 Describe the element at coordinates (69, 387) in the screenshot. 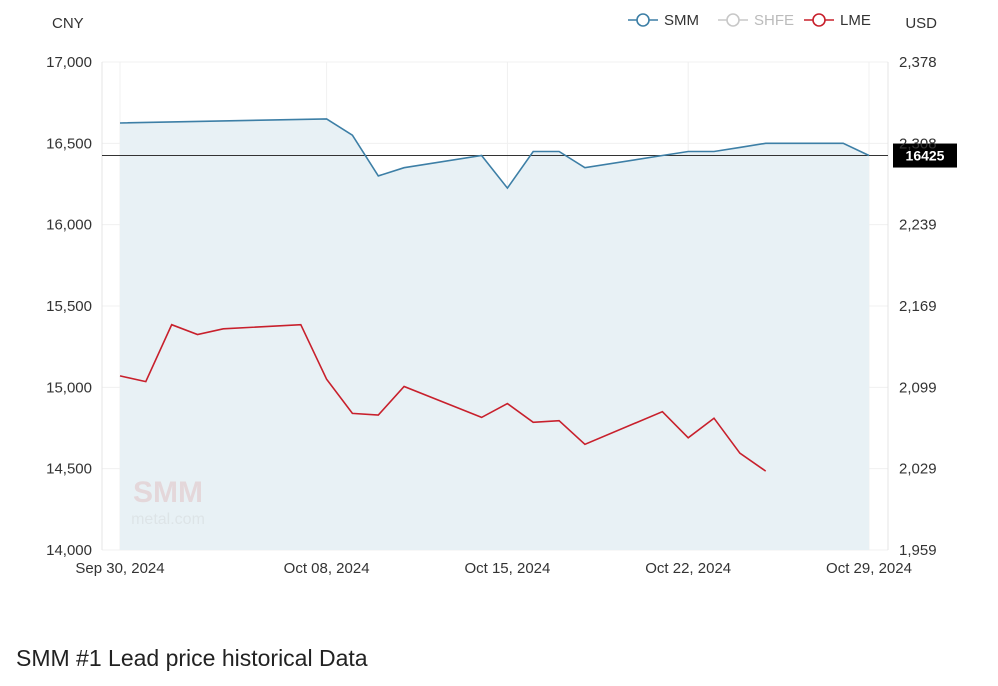

I see `left-tick-label: 15,000` at that location.